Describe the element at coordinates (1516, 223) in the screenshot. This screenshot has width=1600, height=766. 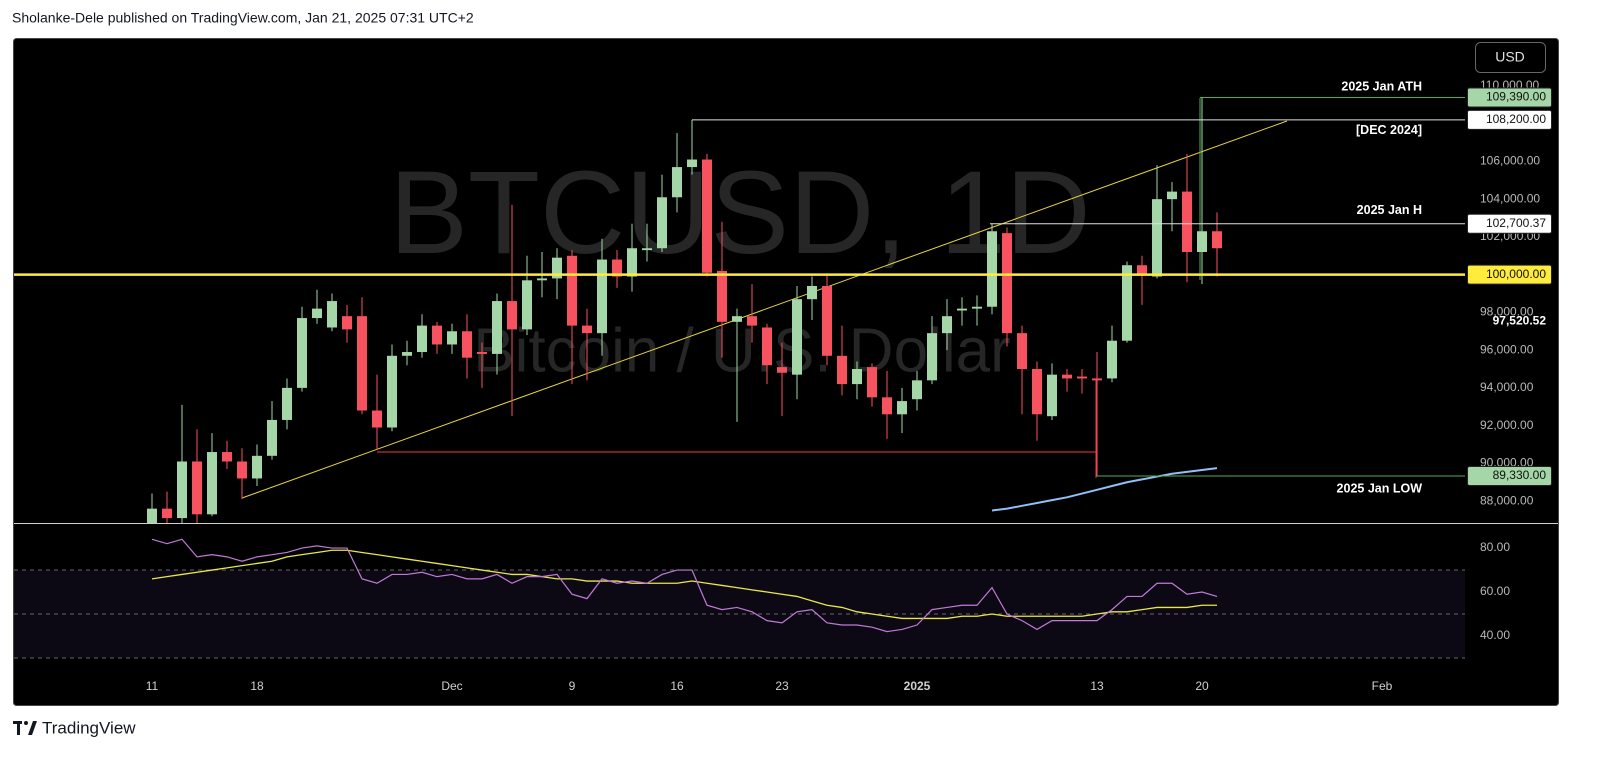
I see `level-price-label: 102,700.37` at that location.